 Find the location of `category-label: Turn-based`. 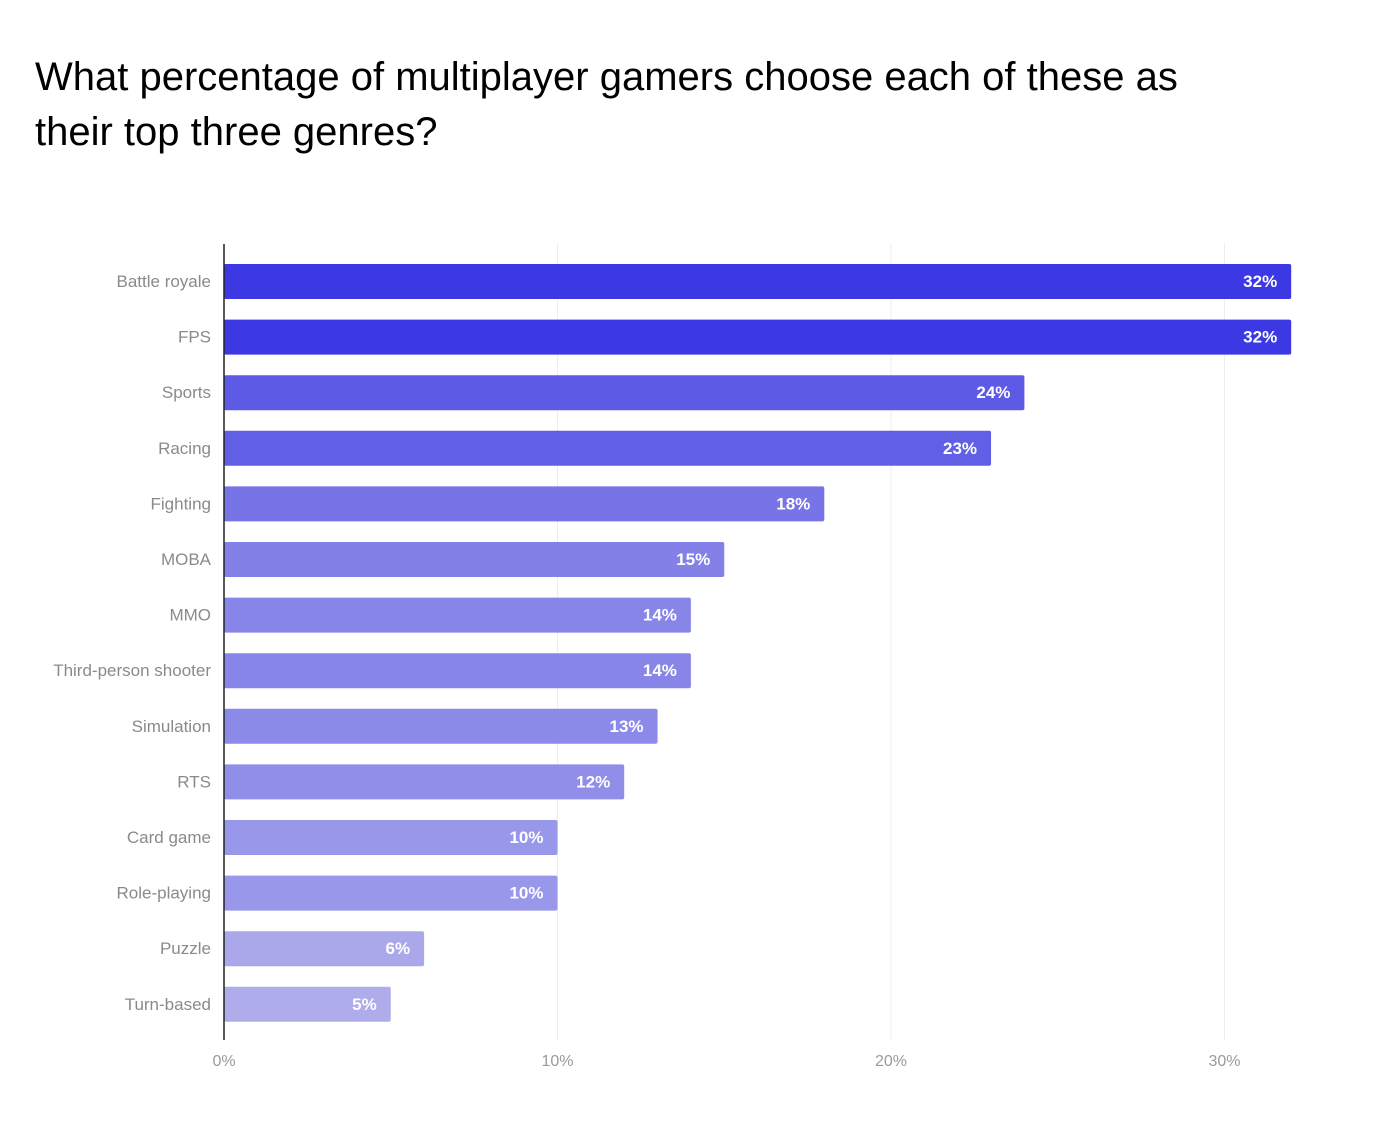

category-label: Turn-based is located at coordinates (168, 1004).